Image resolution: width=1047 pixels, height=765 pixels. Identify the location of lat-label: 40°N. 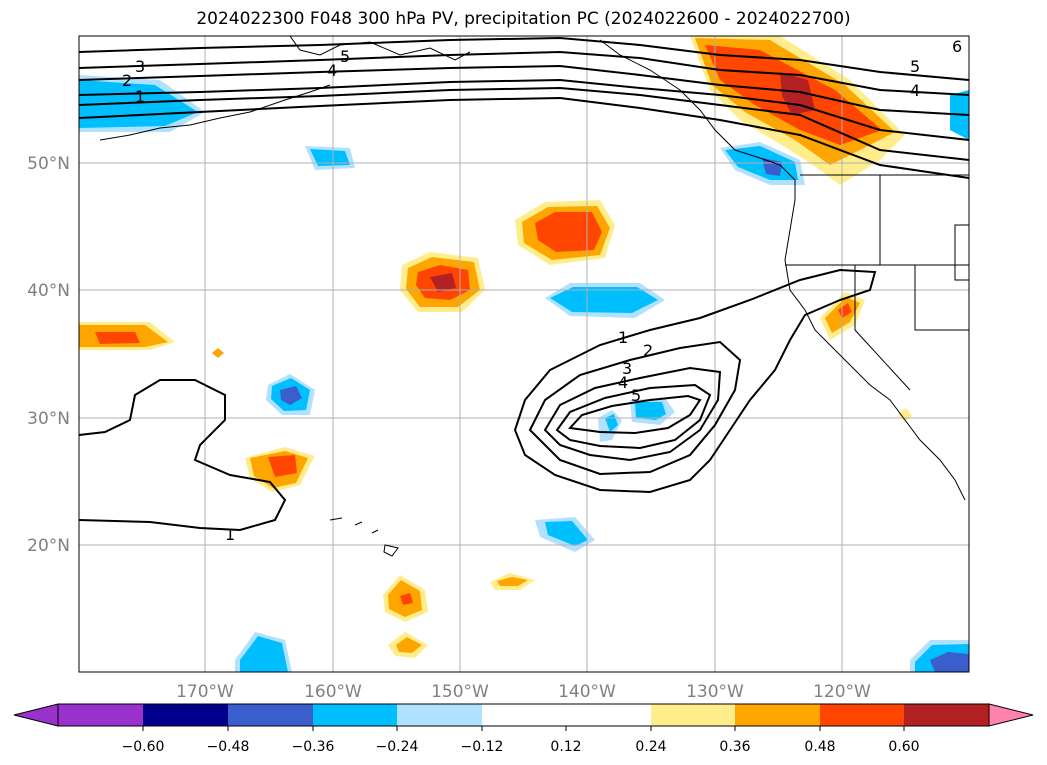
(48, 291).